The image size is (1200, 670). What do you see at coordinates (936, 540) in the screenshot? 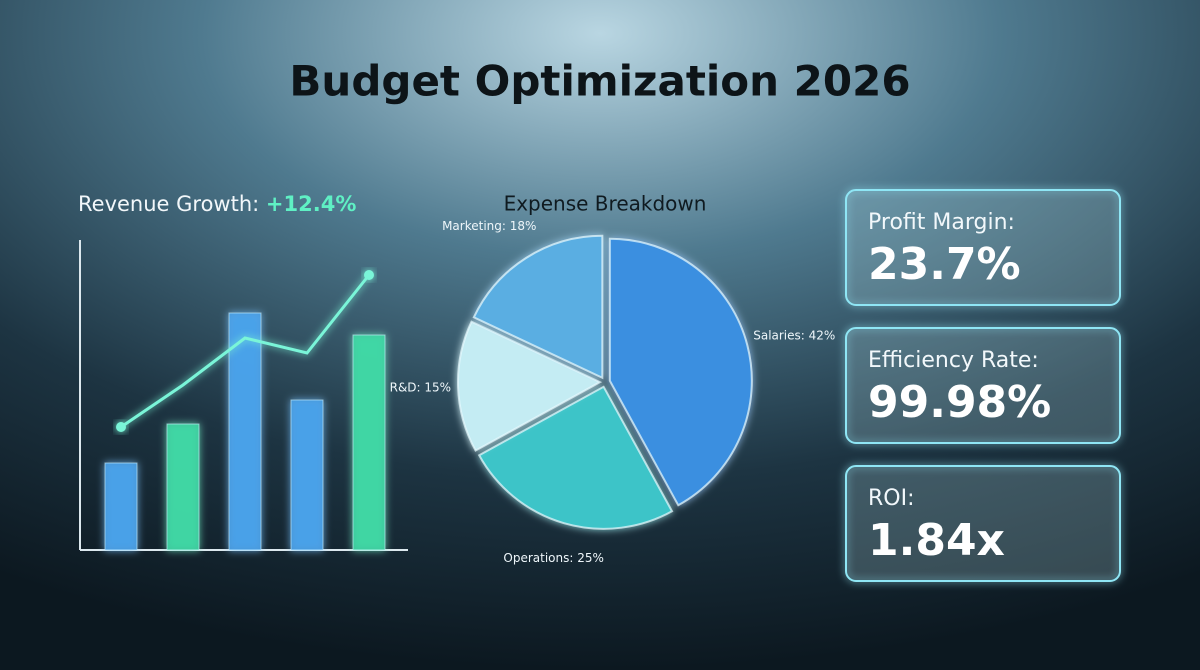
I see `kpi-value: 1.84x` at bounding box center [936, 540].